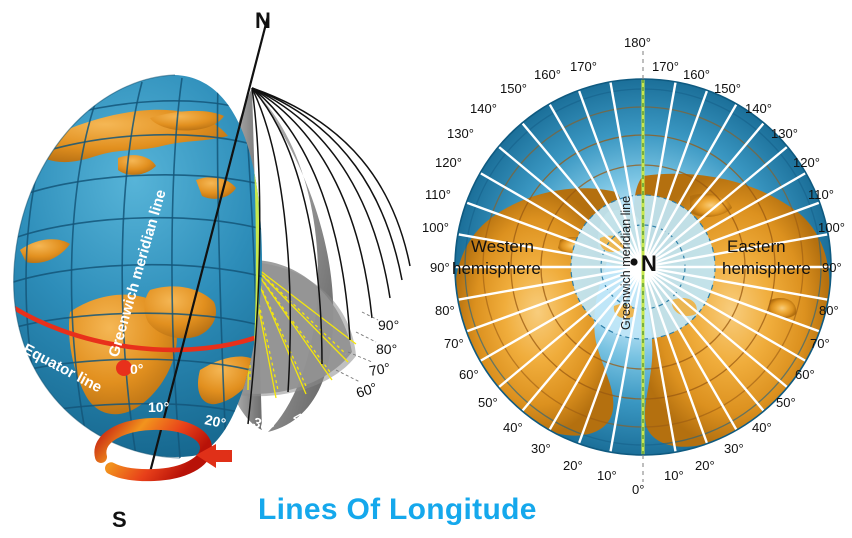 The width and height of the screenshot is (852, 538). I want to click on zero-degree-label: 0°, so click(136, 369).